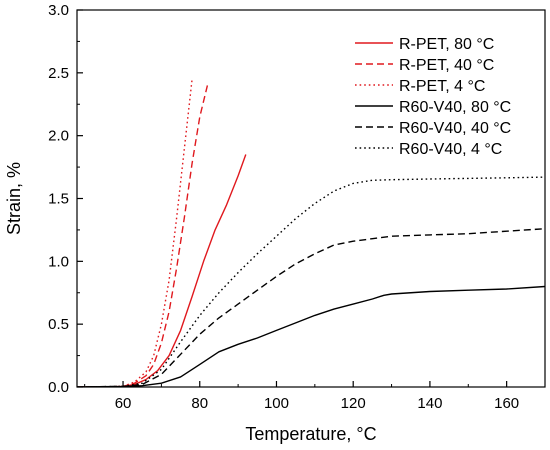 The width and height of the screenshot is (550, 450). What do you see at coordinates (14, 198) in the screenshot?
I see `y-axis-title: Strain, %` at bounding box center [14, 198].